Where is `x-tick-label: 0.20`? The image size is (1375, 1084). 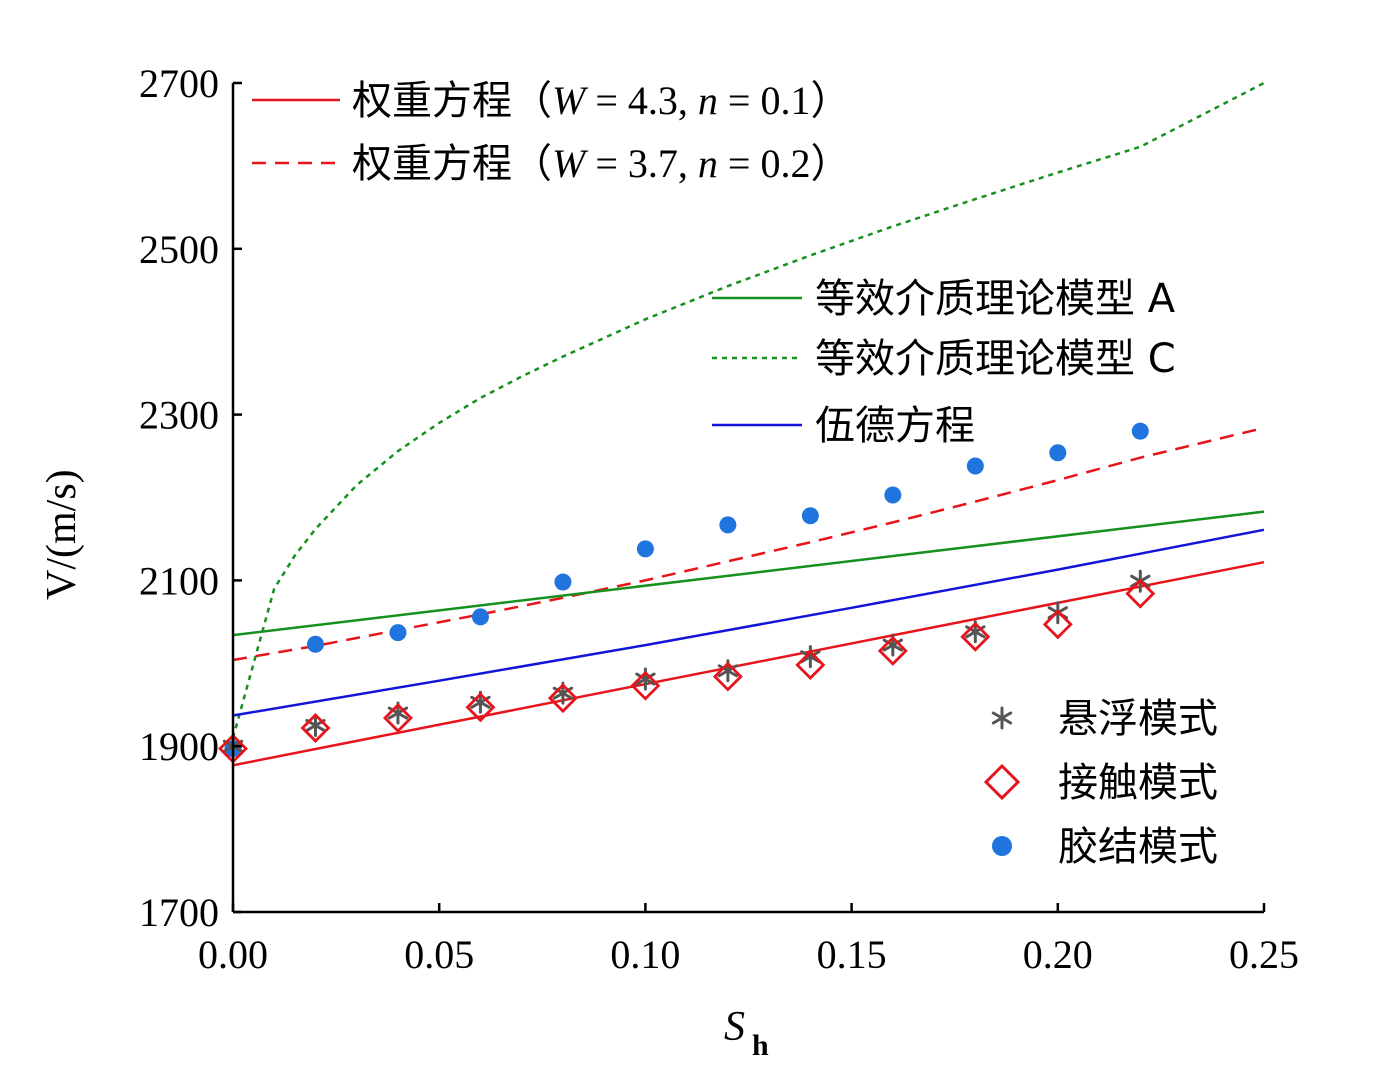
x-tick-label: 0.20 is located at coordinates (1058, 954).